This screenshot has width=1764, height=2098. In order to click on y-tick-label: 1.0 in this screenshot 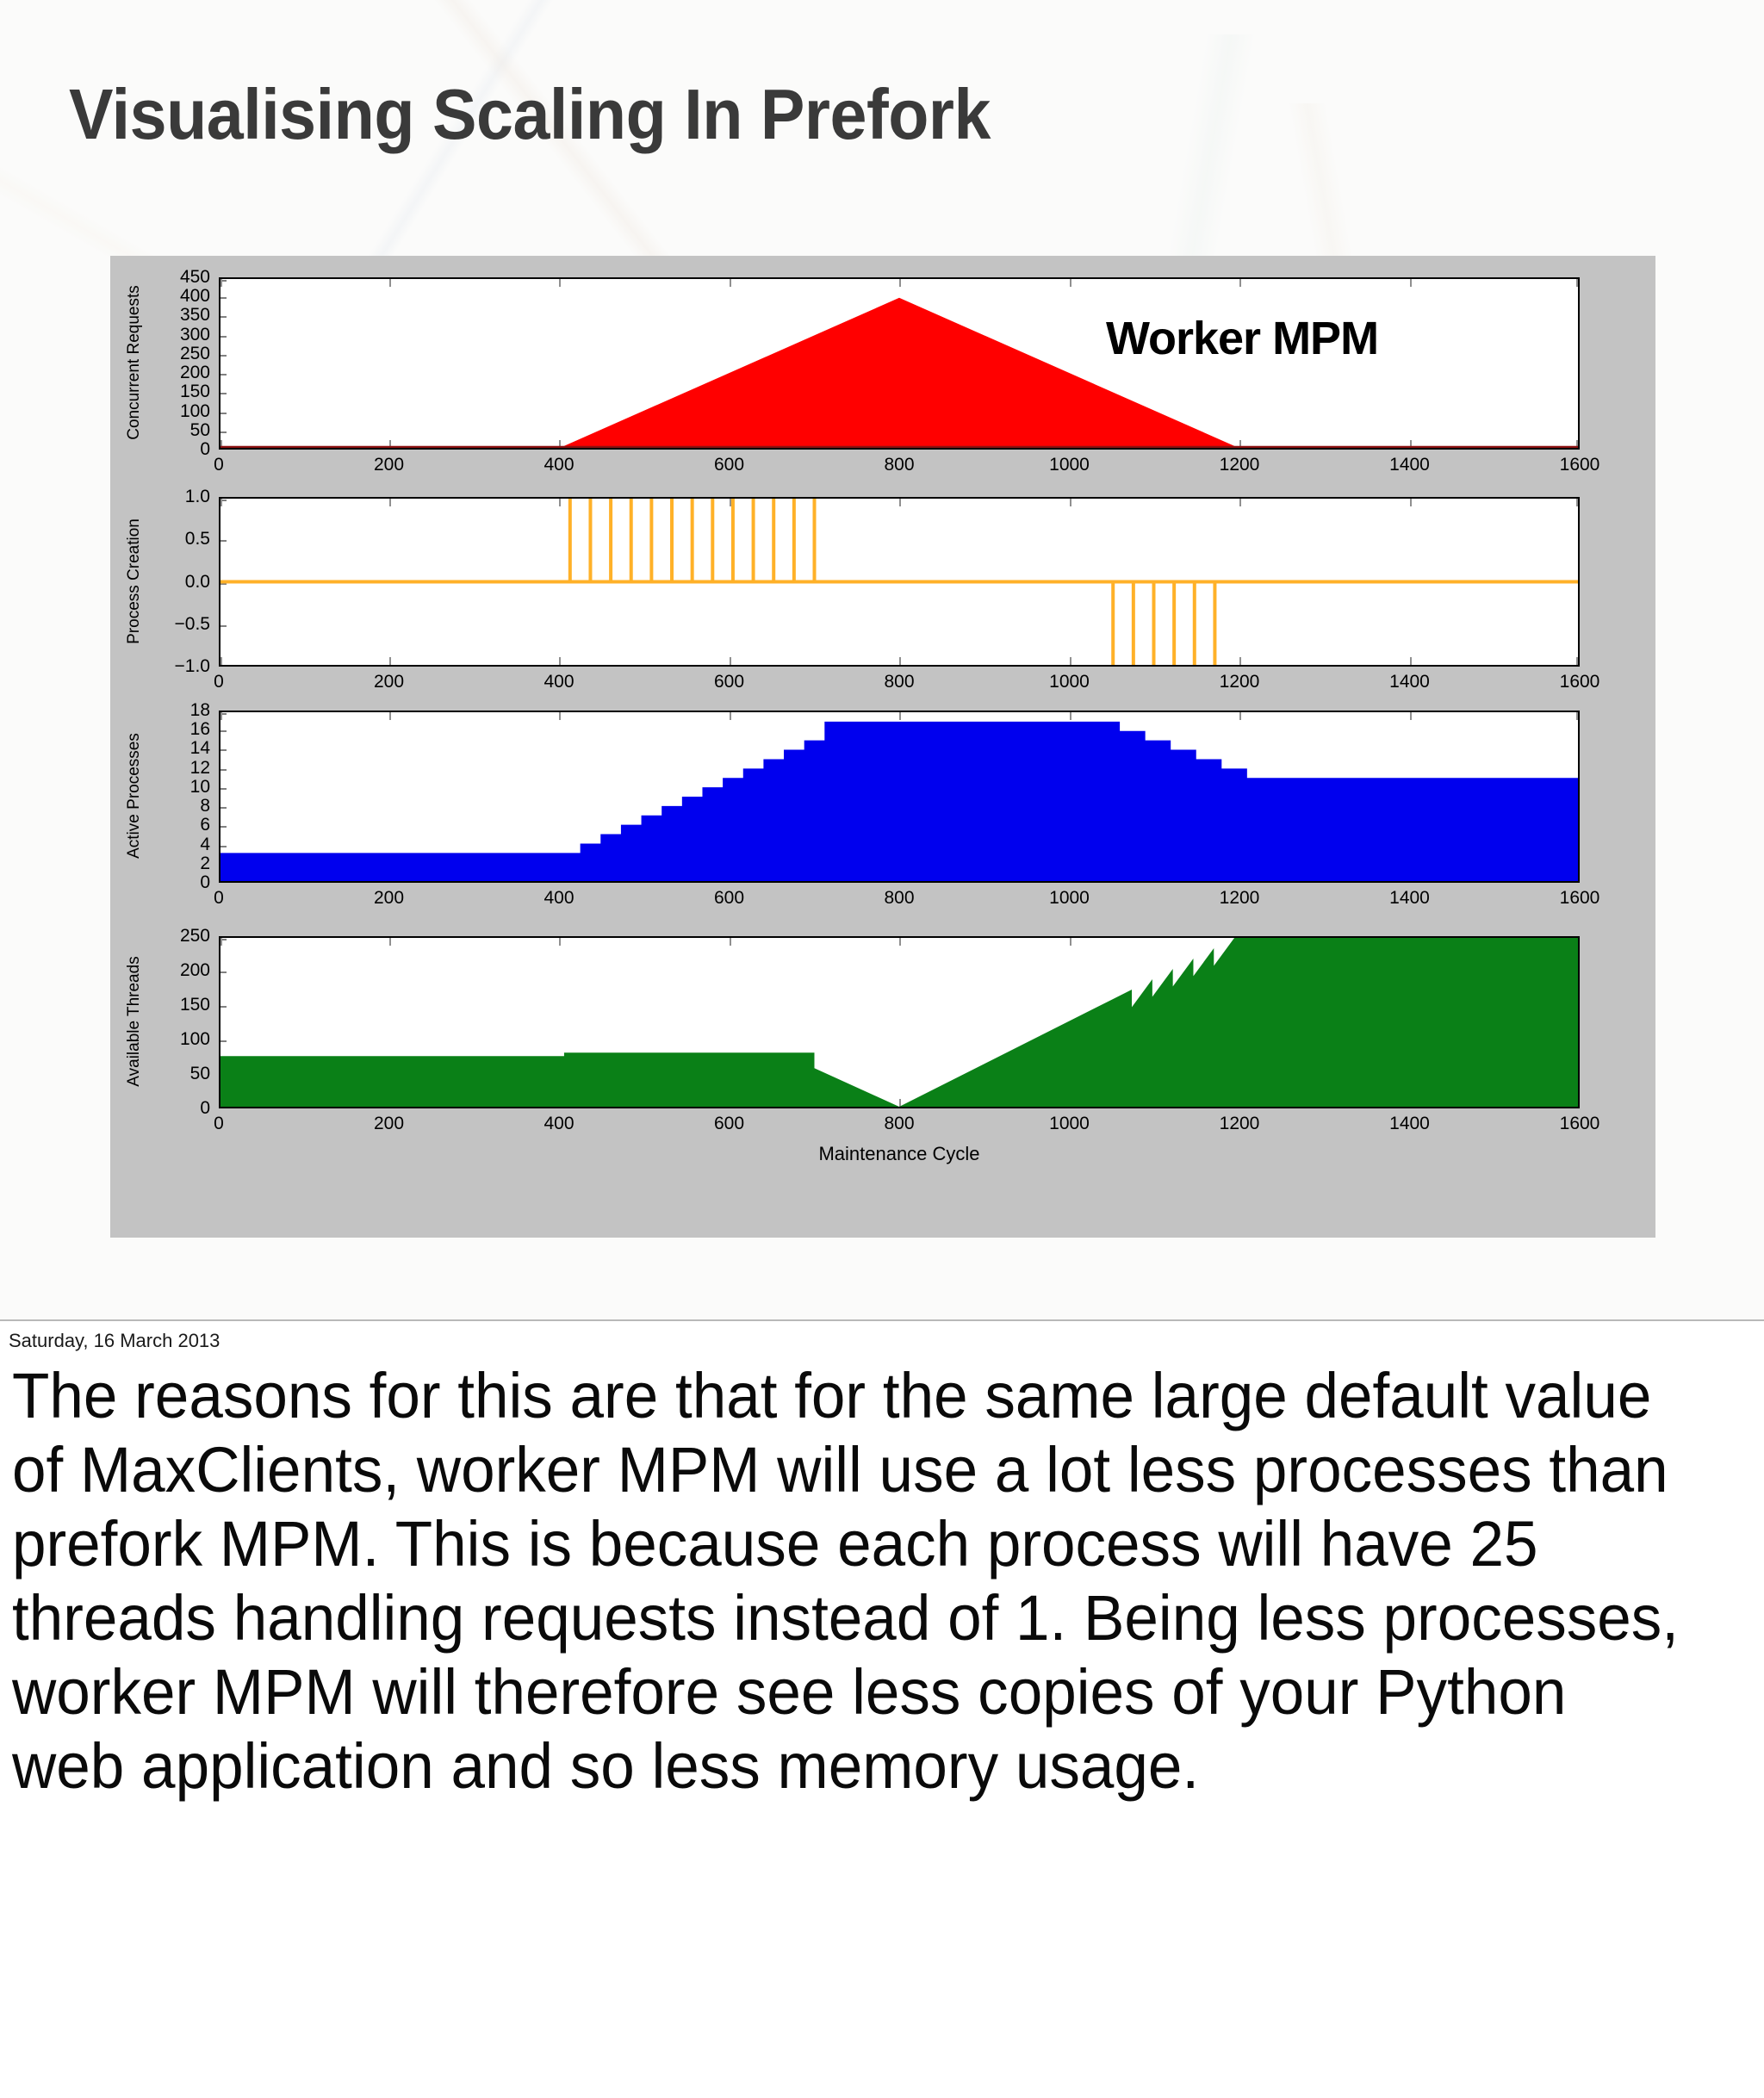, I will do `click(197, 496)`.